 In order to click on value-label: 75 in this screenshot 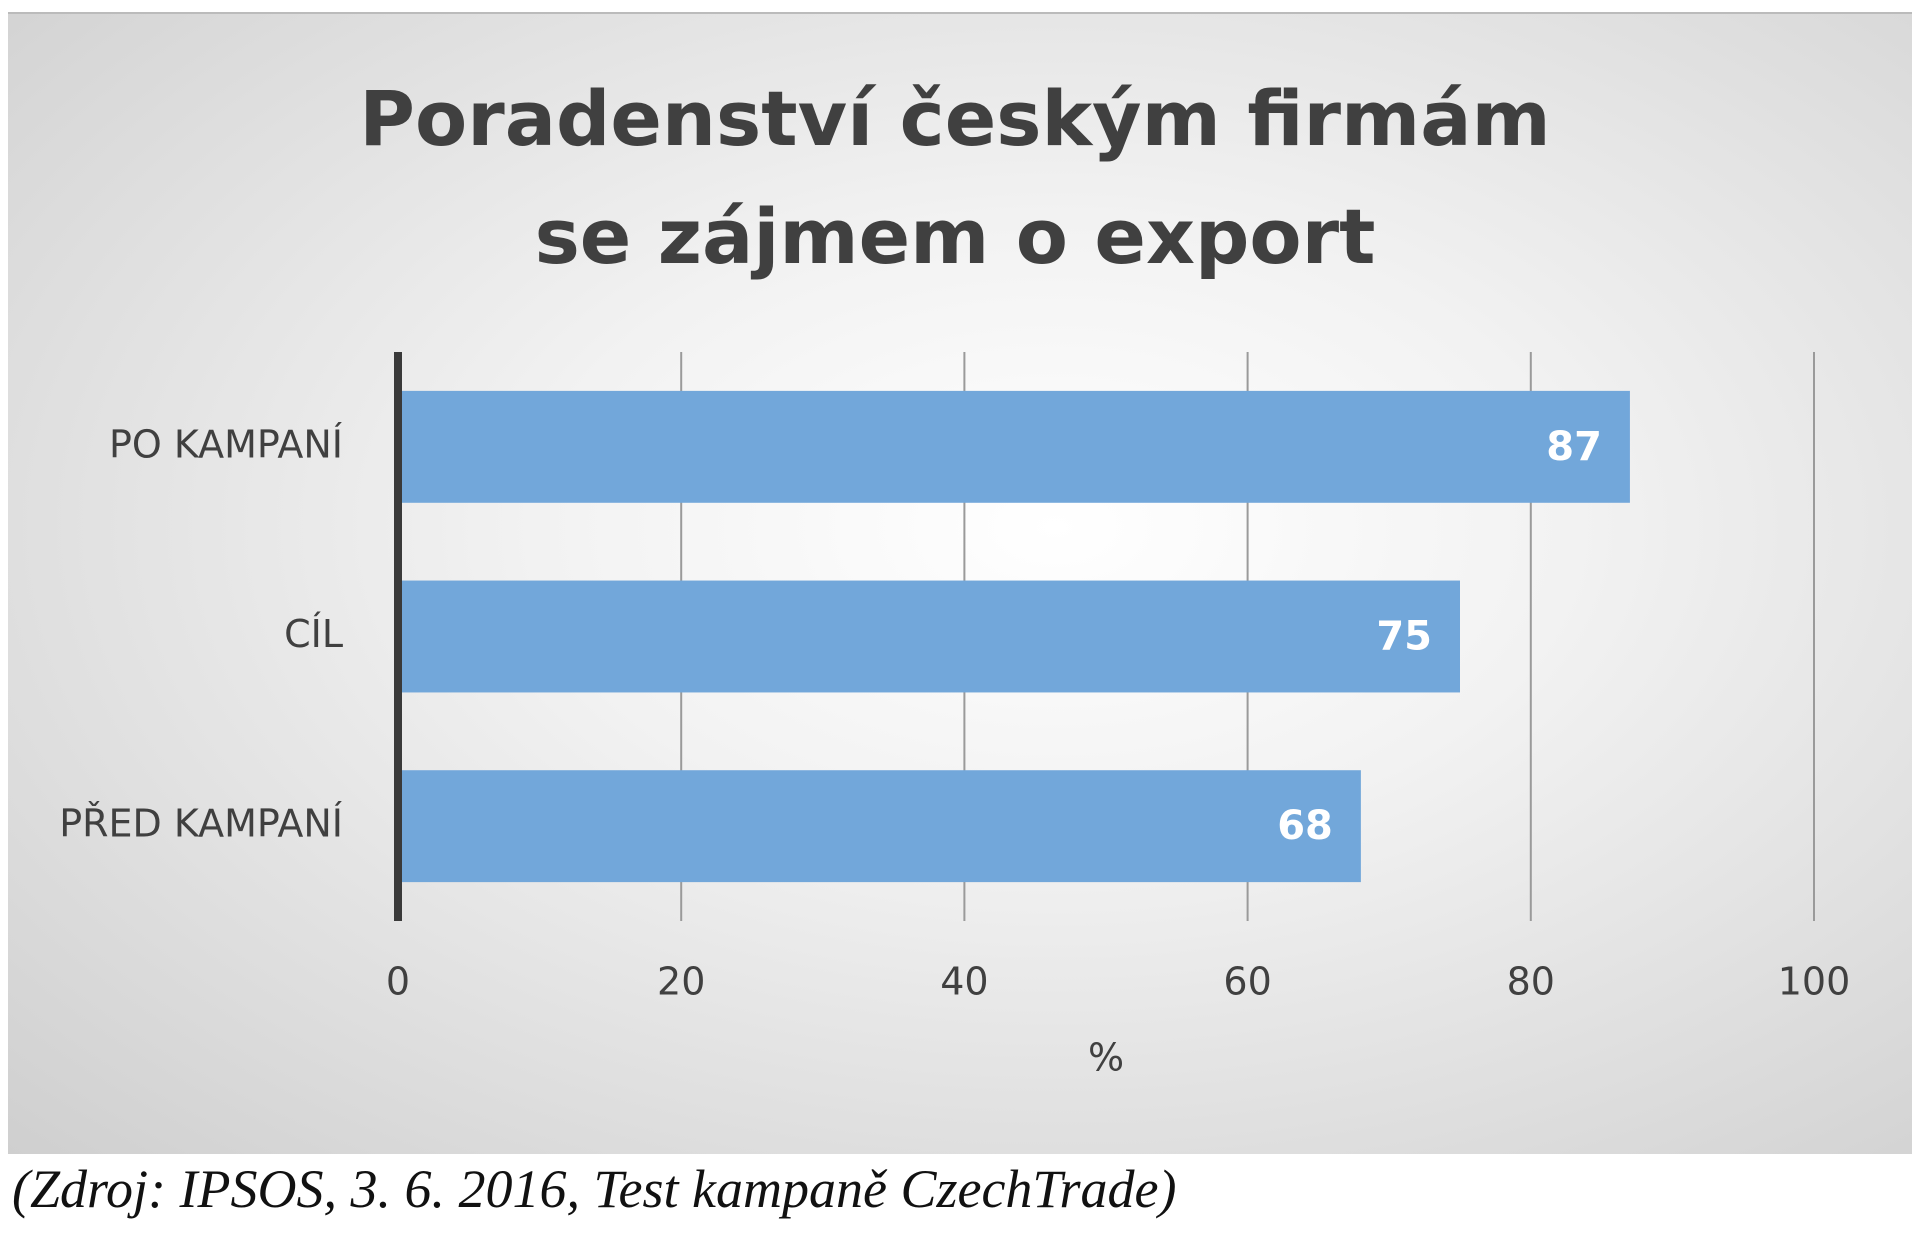, I will do `click(1404, 637)`.